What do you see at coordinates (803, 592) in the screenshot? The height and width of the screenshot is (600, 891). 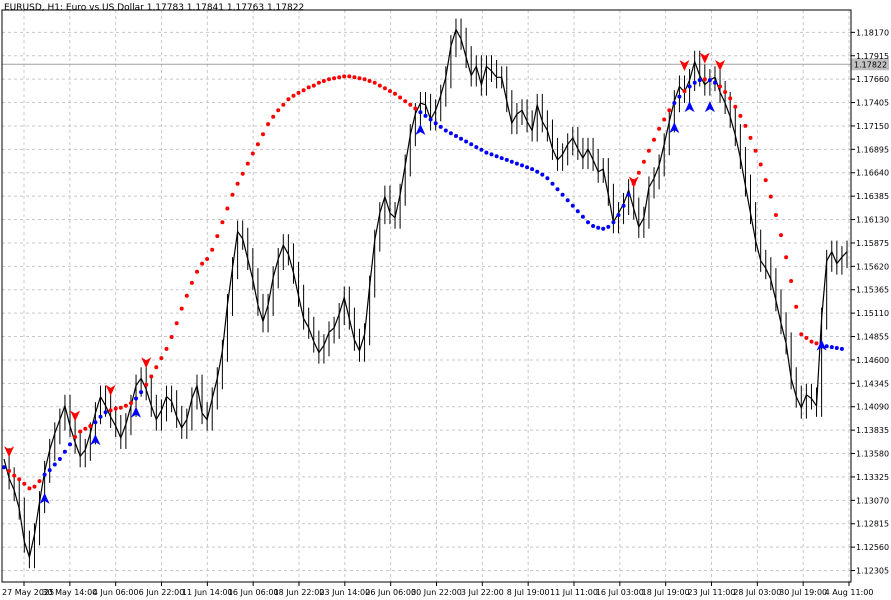 I see `x-tick-label: 30 Jul 19:00` at bounding box center [803, 592].